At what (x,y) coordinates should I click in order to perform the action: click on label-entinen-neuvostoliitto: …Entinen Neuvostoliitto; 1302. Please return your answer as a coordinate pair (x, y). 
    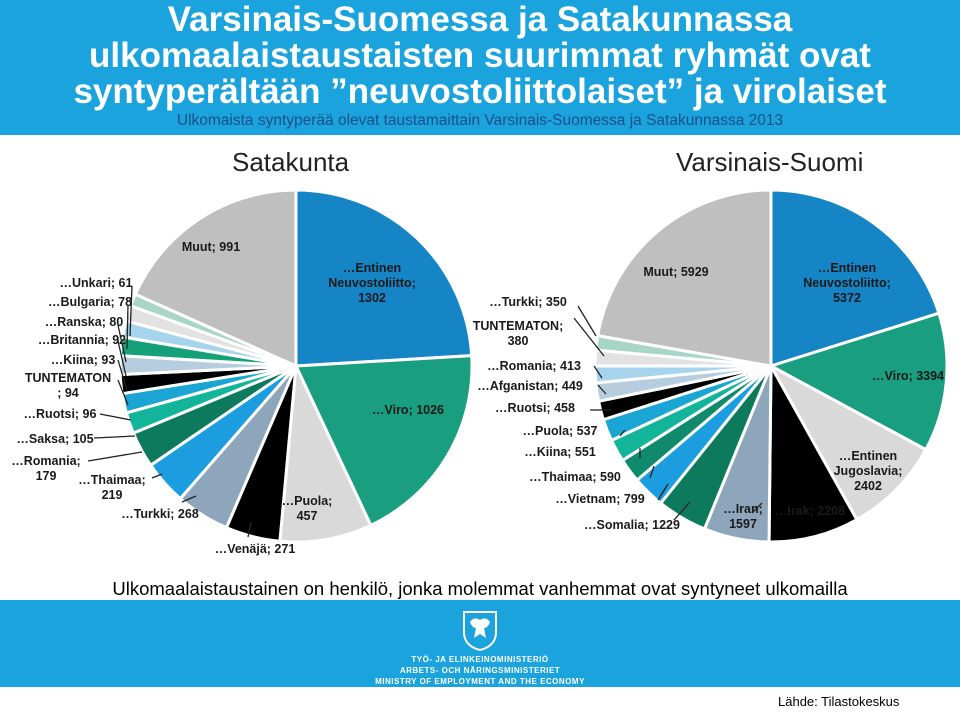
    Looking at the image, I should click on (372, 283).